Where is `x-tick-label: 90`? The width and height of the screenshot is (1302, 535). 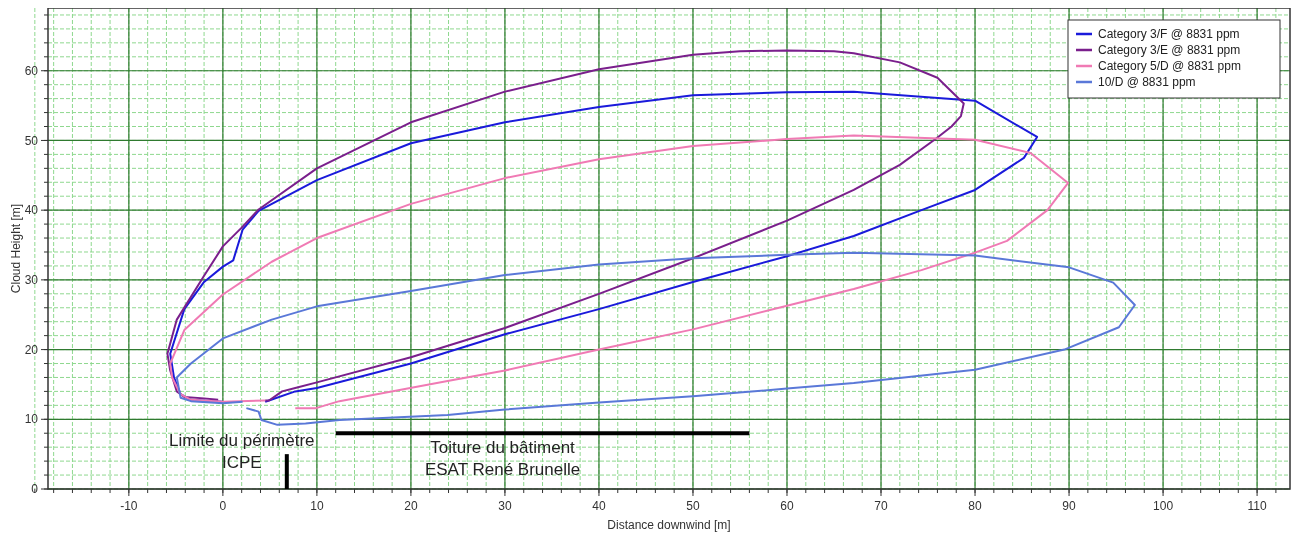 x-tick-label: 90 is located at coordinates (1069, 506).